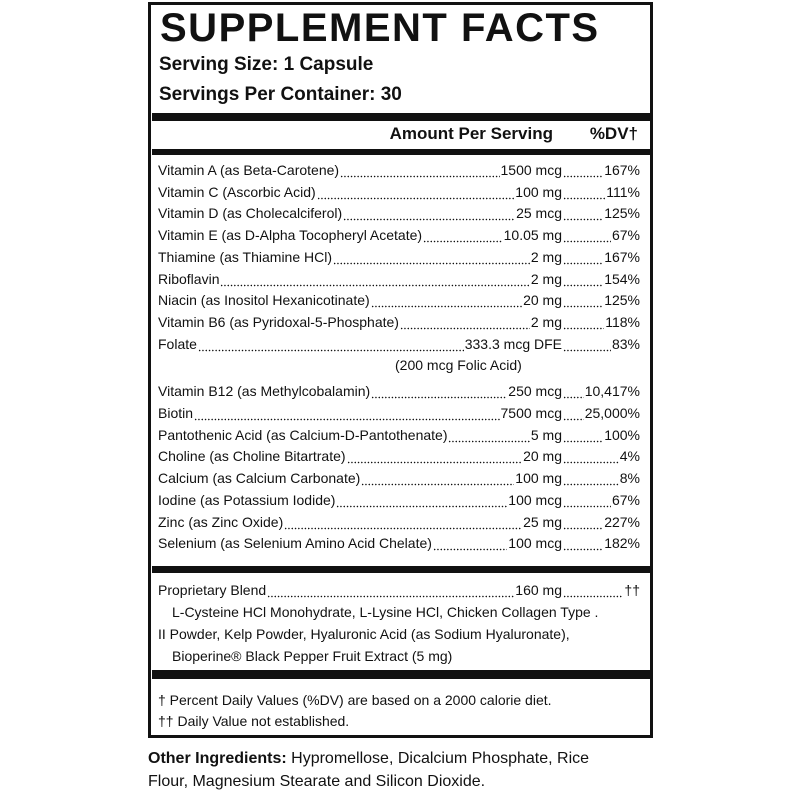  Describe the element at coordinates (399, 343) in the screenshot. I see `nutrient-row: Folate 333.3 mcg DFE 83%` at that location.